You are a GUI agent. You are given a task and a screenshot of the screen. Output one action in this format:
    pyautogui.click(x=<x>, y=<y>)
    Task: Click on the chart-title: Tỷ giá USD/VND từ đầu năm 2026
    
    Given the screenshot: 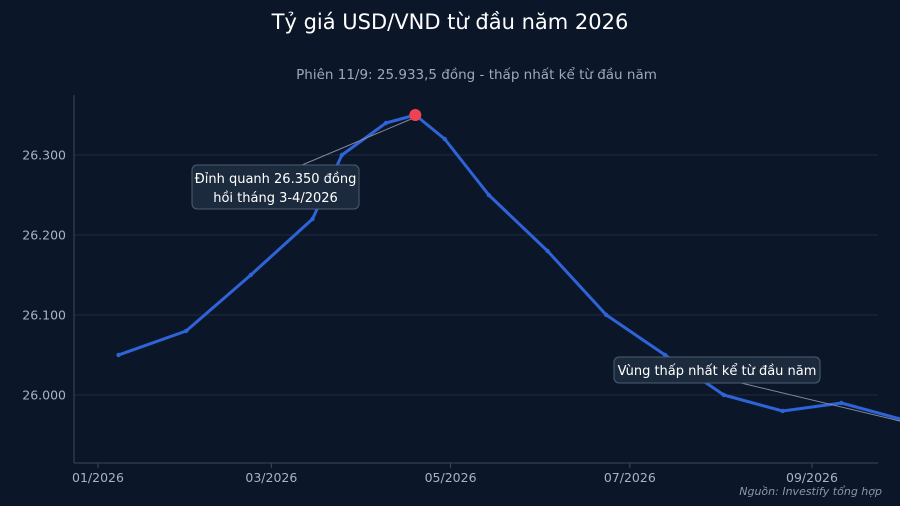 What is the action you would take?
    pyautogui.click(x=450, y=22)
    